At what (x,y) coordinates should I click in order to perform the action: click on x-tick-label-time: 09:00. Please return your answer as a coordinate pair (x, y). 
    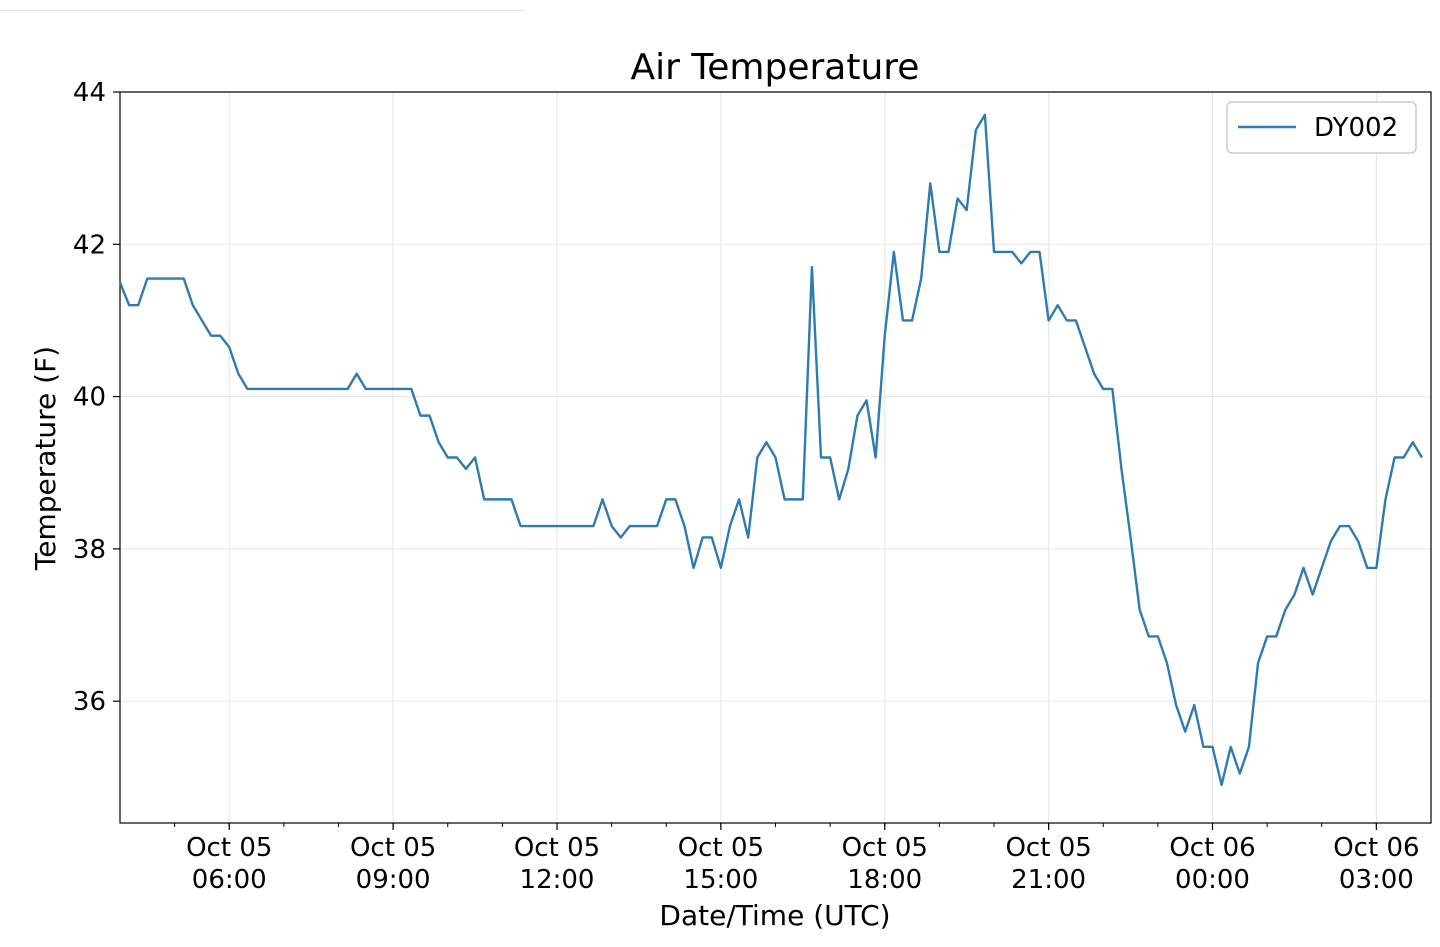
    Looking at the image, I should click on (393, 880).